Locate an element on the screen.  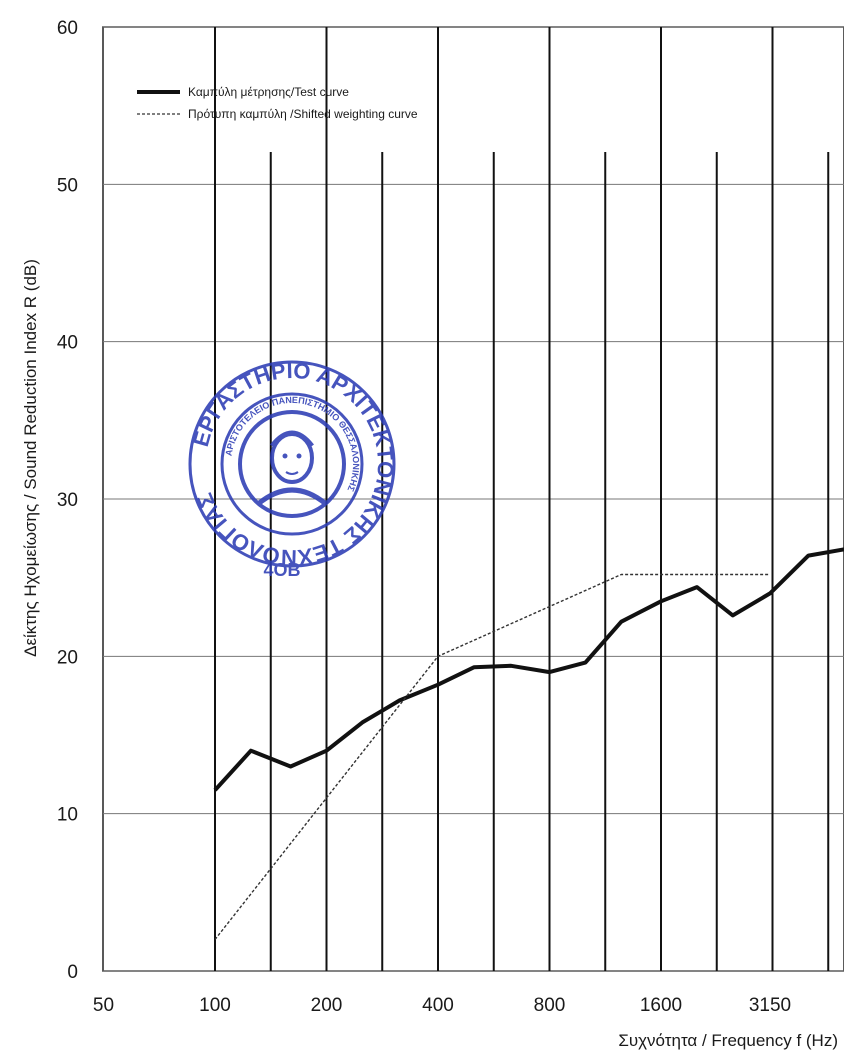
y-tick-label: 30 is located at coordinates (67, 500).